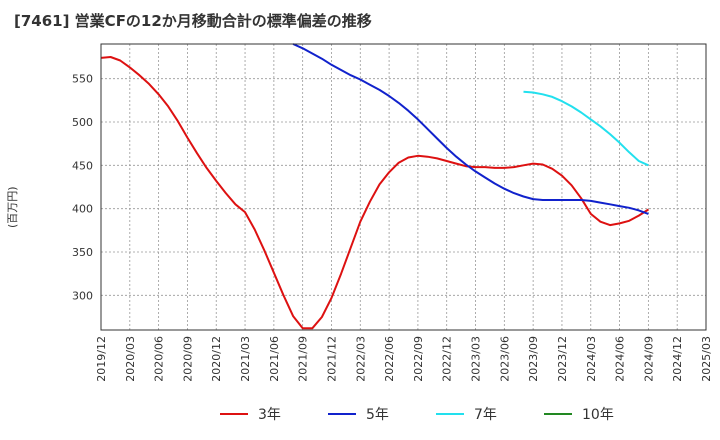 The width and height of the screenshot is (720, 440). I want to click on x-tick-label: 2020/03, so click(130, 359).